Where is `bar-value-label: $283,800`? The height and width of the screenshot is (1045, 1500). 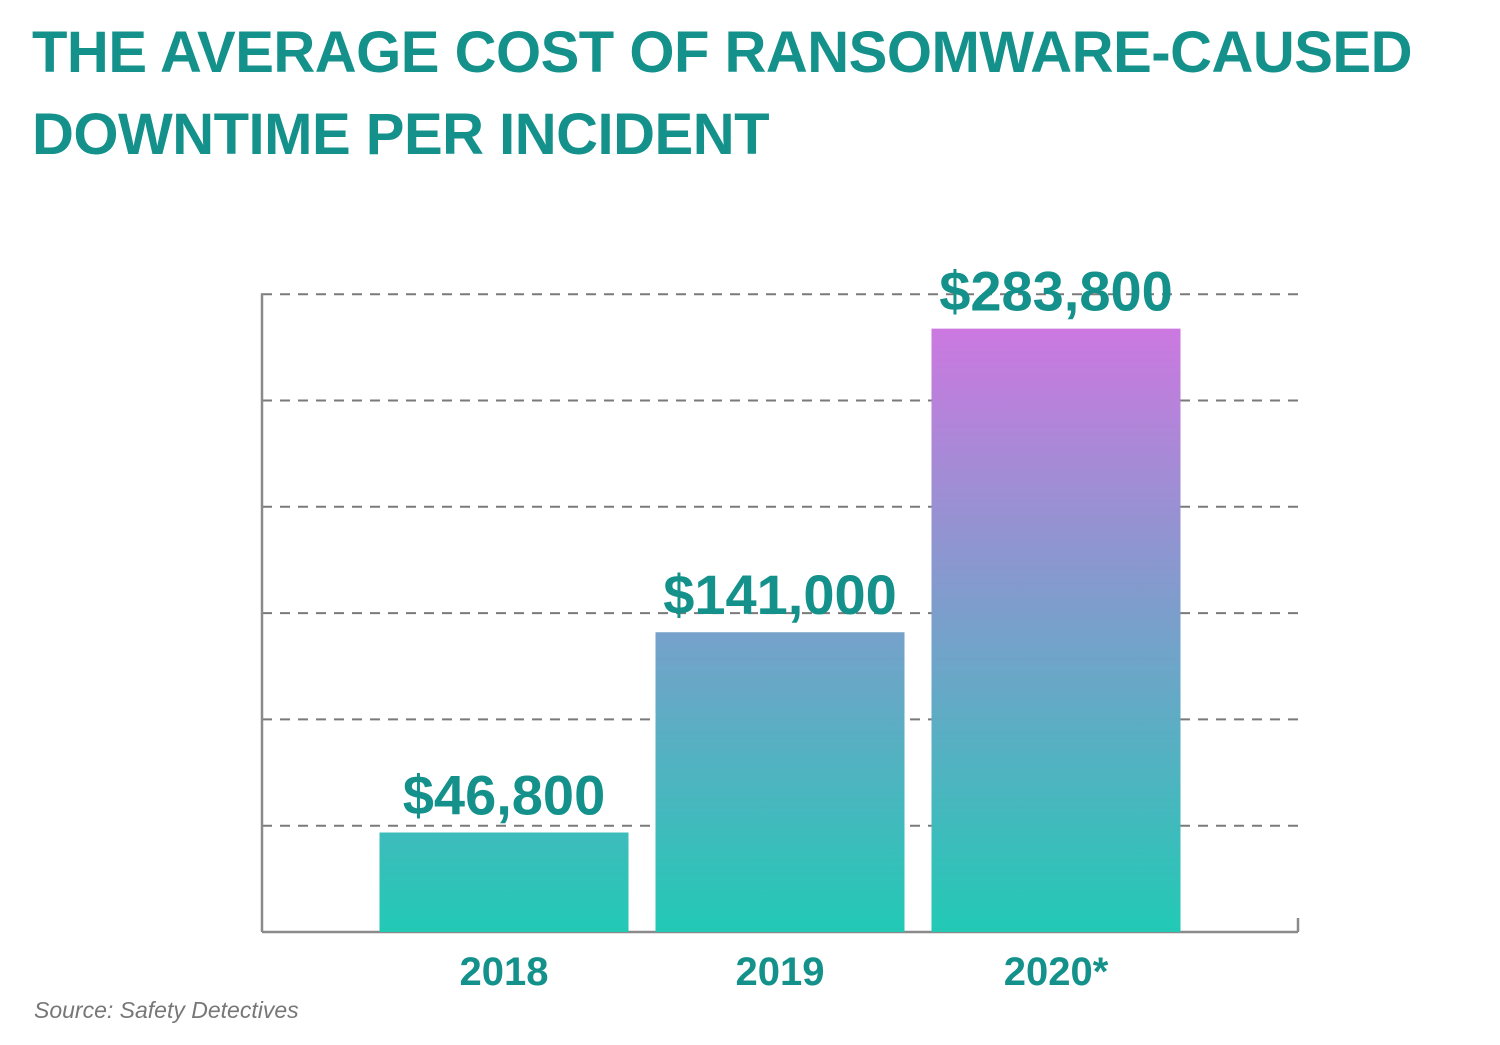 bar-value-label: $283,800 is located at coordinates (1056, 291).